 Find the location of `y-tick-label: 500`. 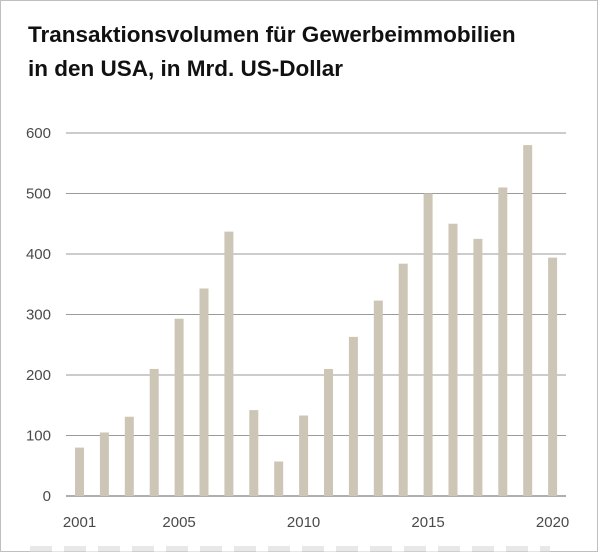

y-tick-label: 500 is located at coordinates (38, 194).